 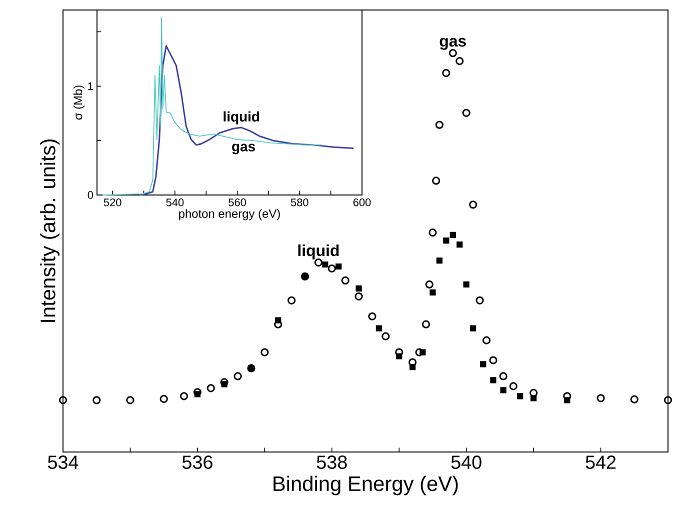 I want to click on y-axis-title: σ (Mb), so click(x=79, y=103).